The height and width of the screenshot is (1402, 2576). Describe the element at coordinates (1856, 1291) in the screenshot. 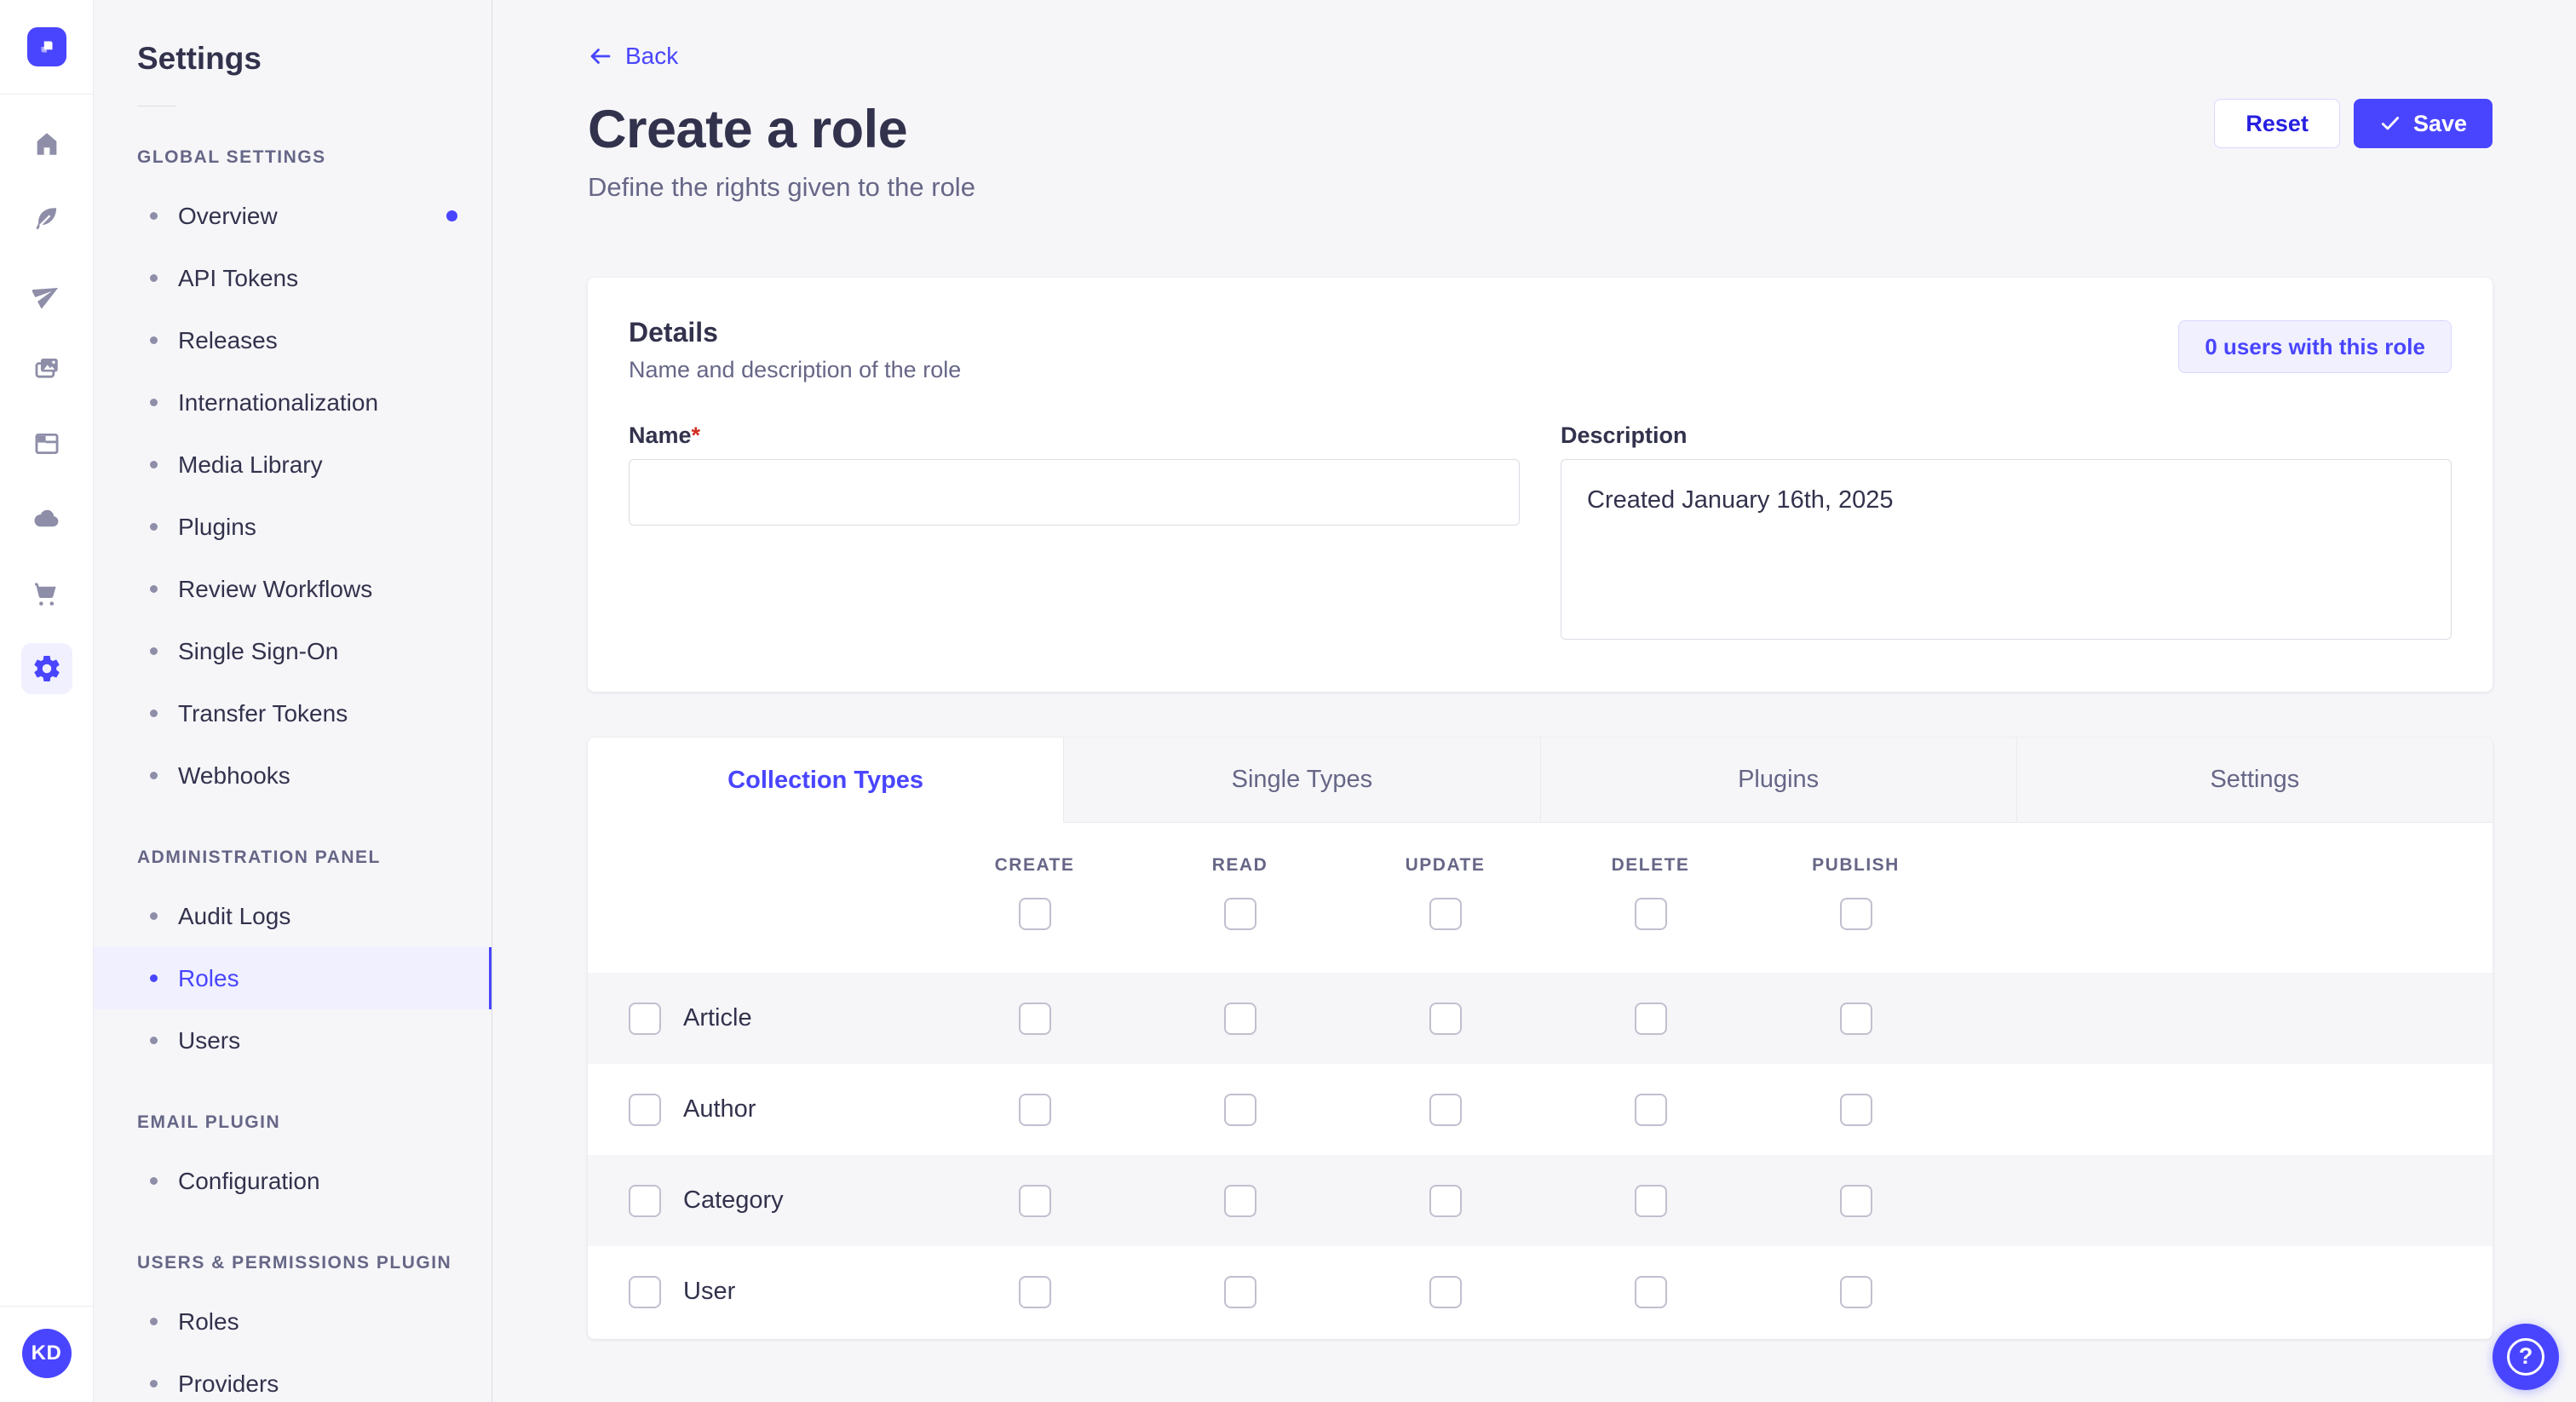

I see `user-publish-checkbox` at that location.